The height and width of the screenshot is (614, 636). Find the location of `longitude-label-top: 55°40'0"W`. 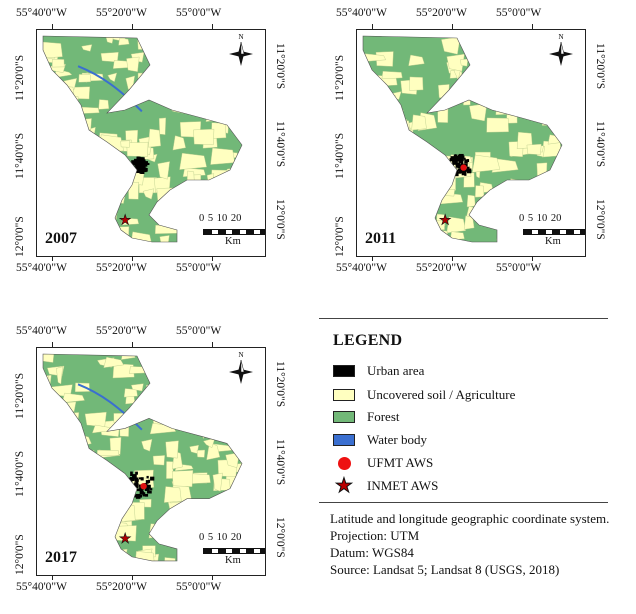

longitude-label-top: 55°40'0"W is located at coordinates (41, 13).